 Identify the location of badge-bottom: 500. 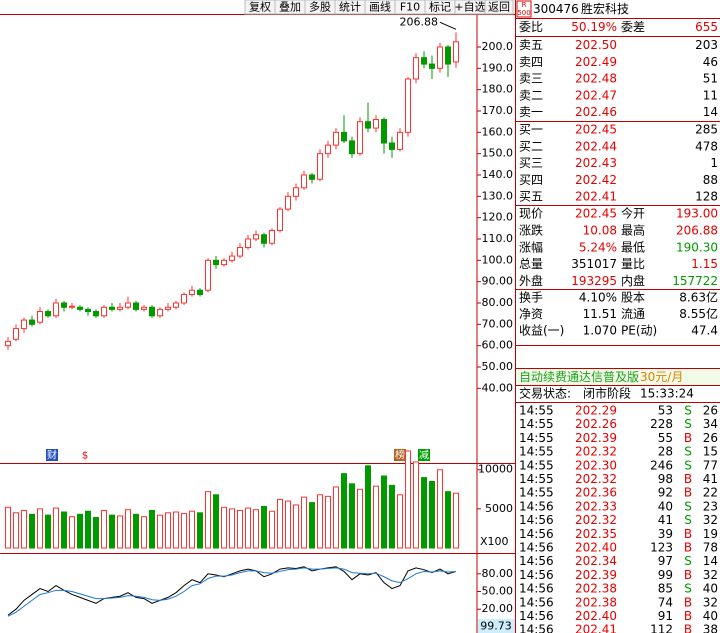
(523, 13).